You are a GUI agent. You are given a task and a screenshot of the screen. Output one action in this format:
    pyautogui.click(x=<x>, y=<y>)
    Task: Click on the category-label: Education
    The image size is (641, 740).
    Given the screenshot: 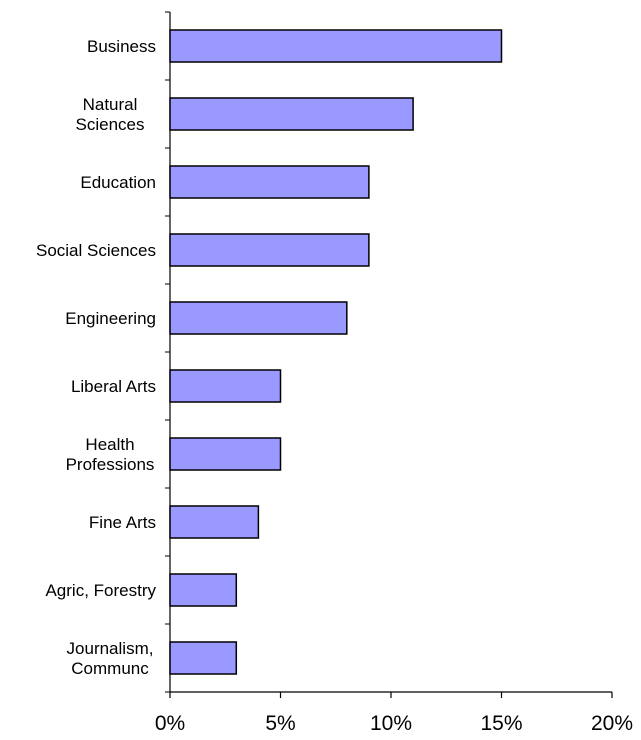 What is the action you would take?
    pyautogui.click(x=118, y=182)
    